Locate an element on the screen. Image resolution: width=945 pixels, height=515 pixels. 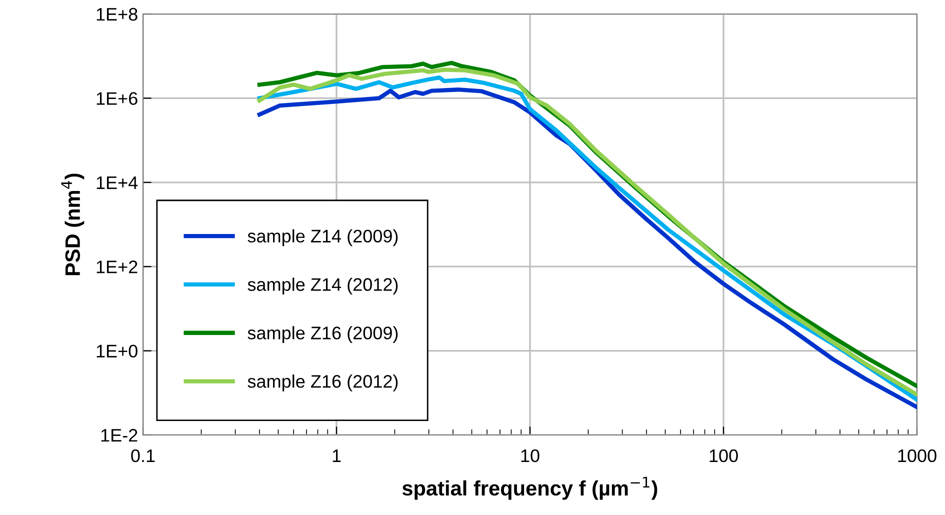
y-tick-label: 1E+2 is located at coordinates (117, 267).